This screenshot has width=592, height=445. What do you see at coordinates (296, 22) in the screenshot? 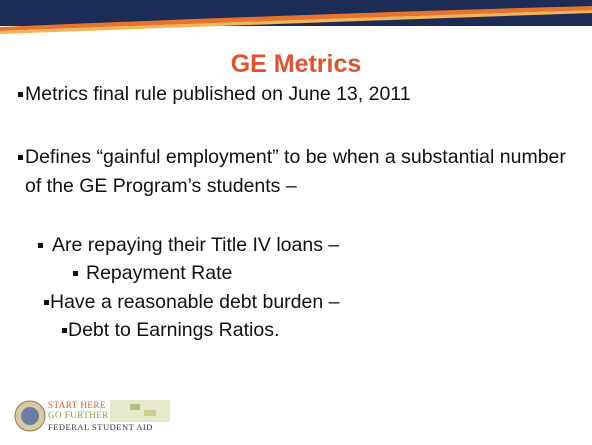
I see `header-swoosh-light` at bounding box center [296, 22].